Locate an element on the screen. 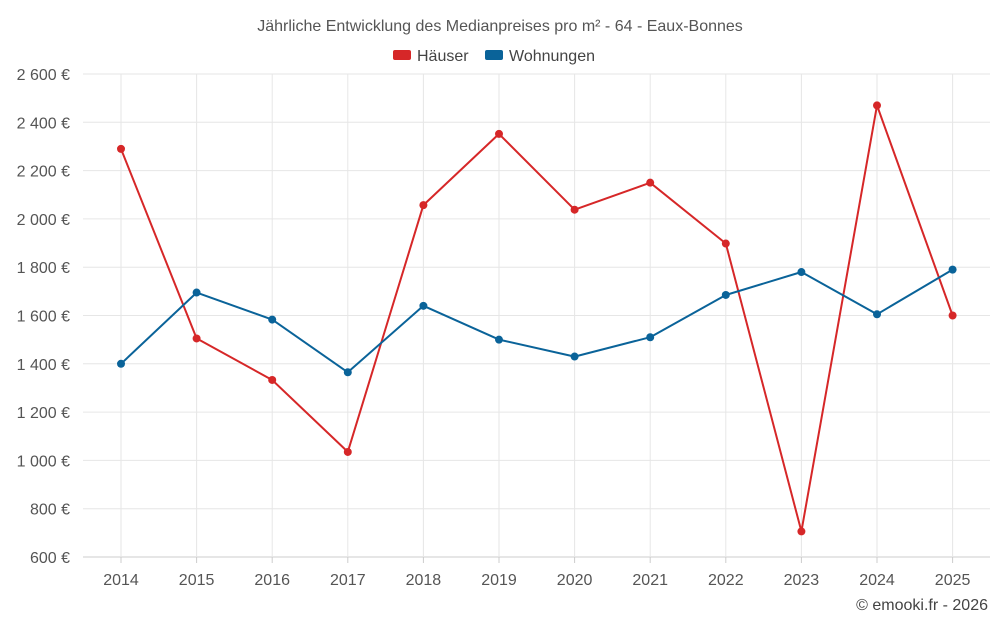 This screenshot has width=1000, height=625. x-tick-label: 2019 is located at coordinates (499, 580).